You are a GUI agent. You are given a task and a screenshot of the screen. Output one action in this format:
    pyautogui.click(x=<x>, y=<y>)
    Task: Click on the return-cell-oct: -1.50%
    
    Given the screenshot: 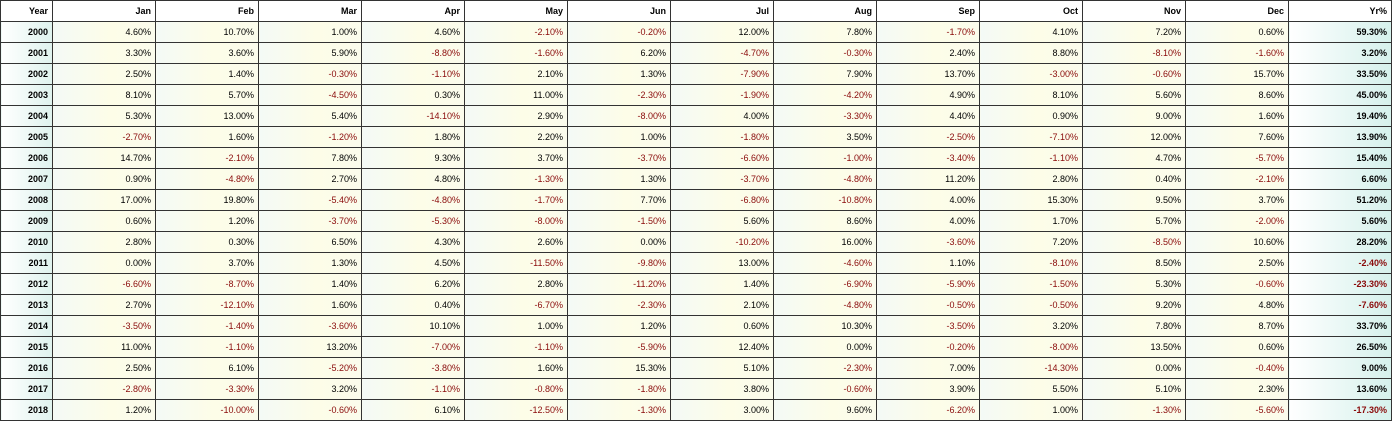 What is the action you would take?
    pyautogui.click(x=1031, y=284)
    